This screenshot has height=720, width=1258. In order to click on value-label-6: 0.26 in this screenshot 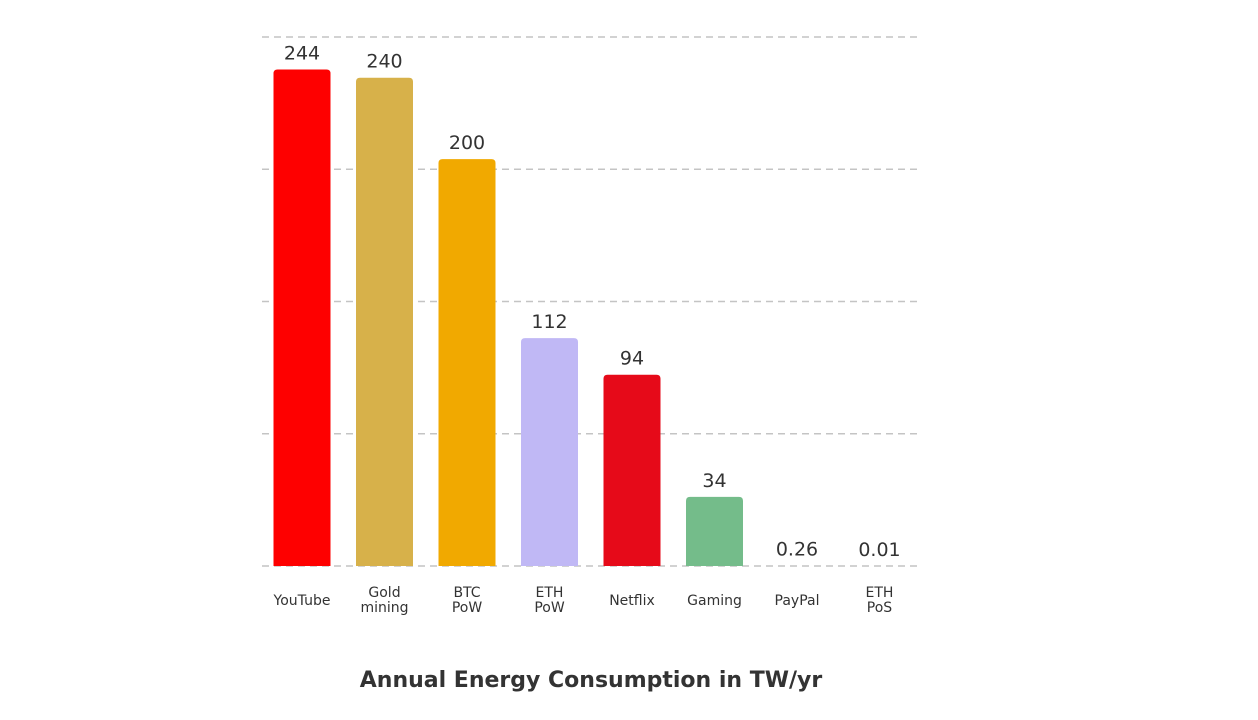, I will do `click(797, 549)`.